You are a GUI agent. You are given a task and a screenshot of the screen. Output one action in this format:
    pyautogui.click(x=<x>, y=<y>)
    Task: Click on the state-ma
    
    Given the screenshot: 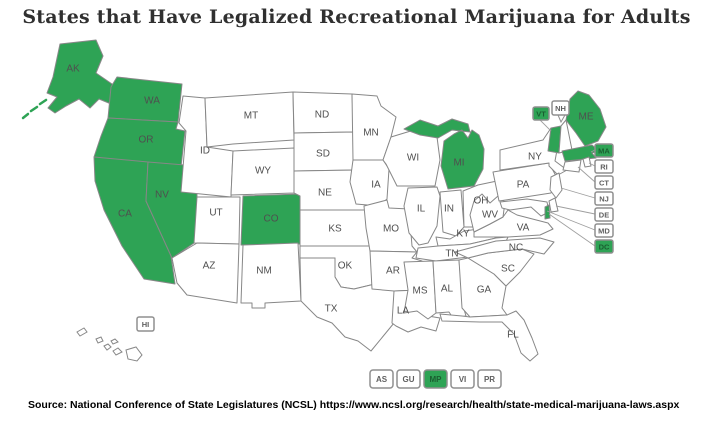 What is the action you would take?
    pyautogui.click(x=580, y=153)
    